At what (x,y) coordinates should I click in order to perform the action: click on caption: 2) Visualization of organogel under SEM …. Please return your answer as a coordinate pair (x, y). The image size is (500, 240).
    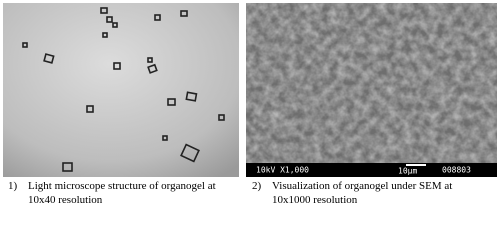
    Looking at the image, I should click on (364, 193).